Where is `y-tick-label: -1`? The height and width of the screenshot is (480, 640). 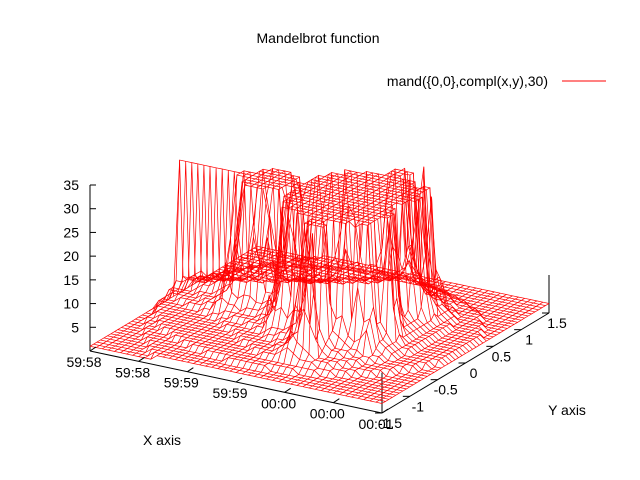
y-tick-label: -1 is located at coordinates (418, 406).